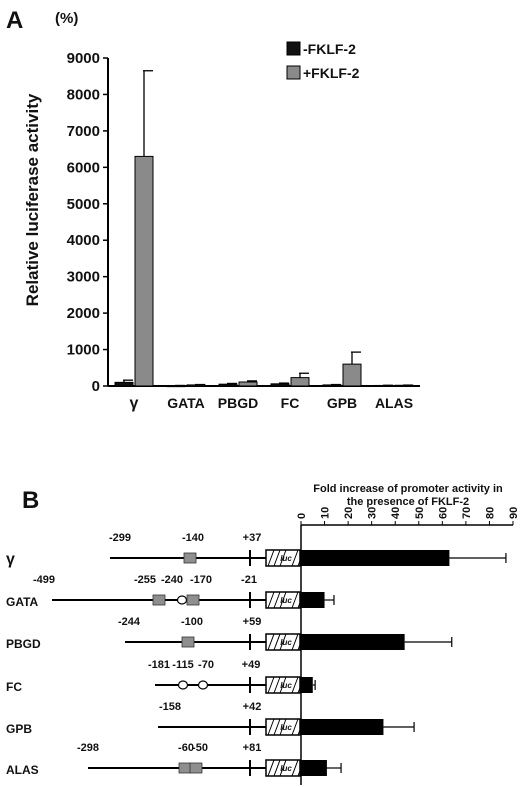  I want to click on panel-a-y-tick-label: 0, so click(96, 386).